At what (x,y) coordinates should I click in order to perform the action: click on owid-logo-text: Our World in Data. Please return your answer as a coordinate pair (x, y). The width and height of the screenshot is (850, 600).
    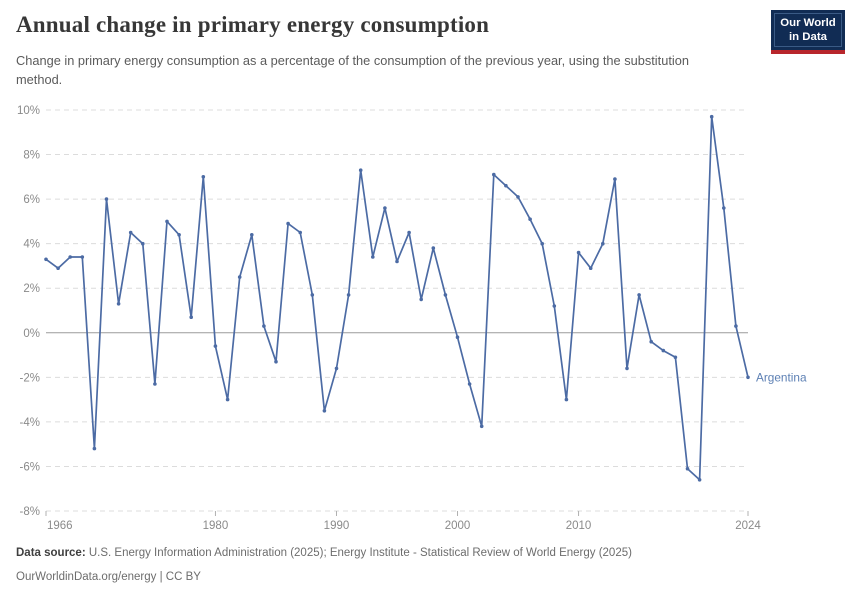
    Looking at the image, I should click on (808, 30).